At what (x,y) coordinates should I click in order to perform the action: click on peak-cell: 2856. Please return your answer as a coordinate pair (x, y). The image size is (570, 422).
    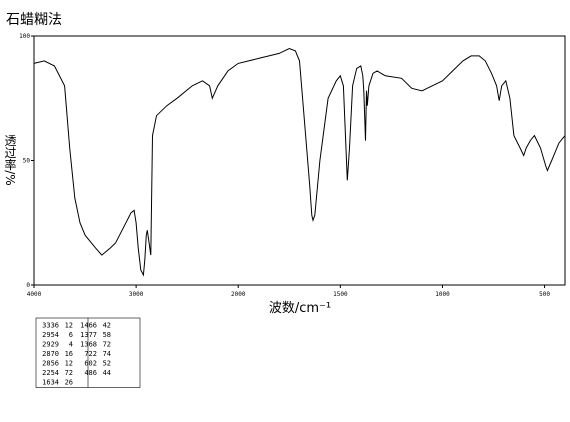
    Looking at the image, I should click on (50, 364).